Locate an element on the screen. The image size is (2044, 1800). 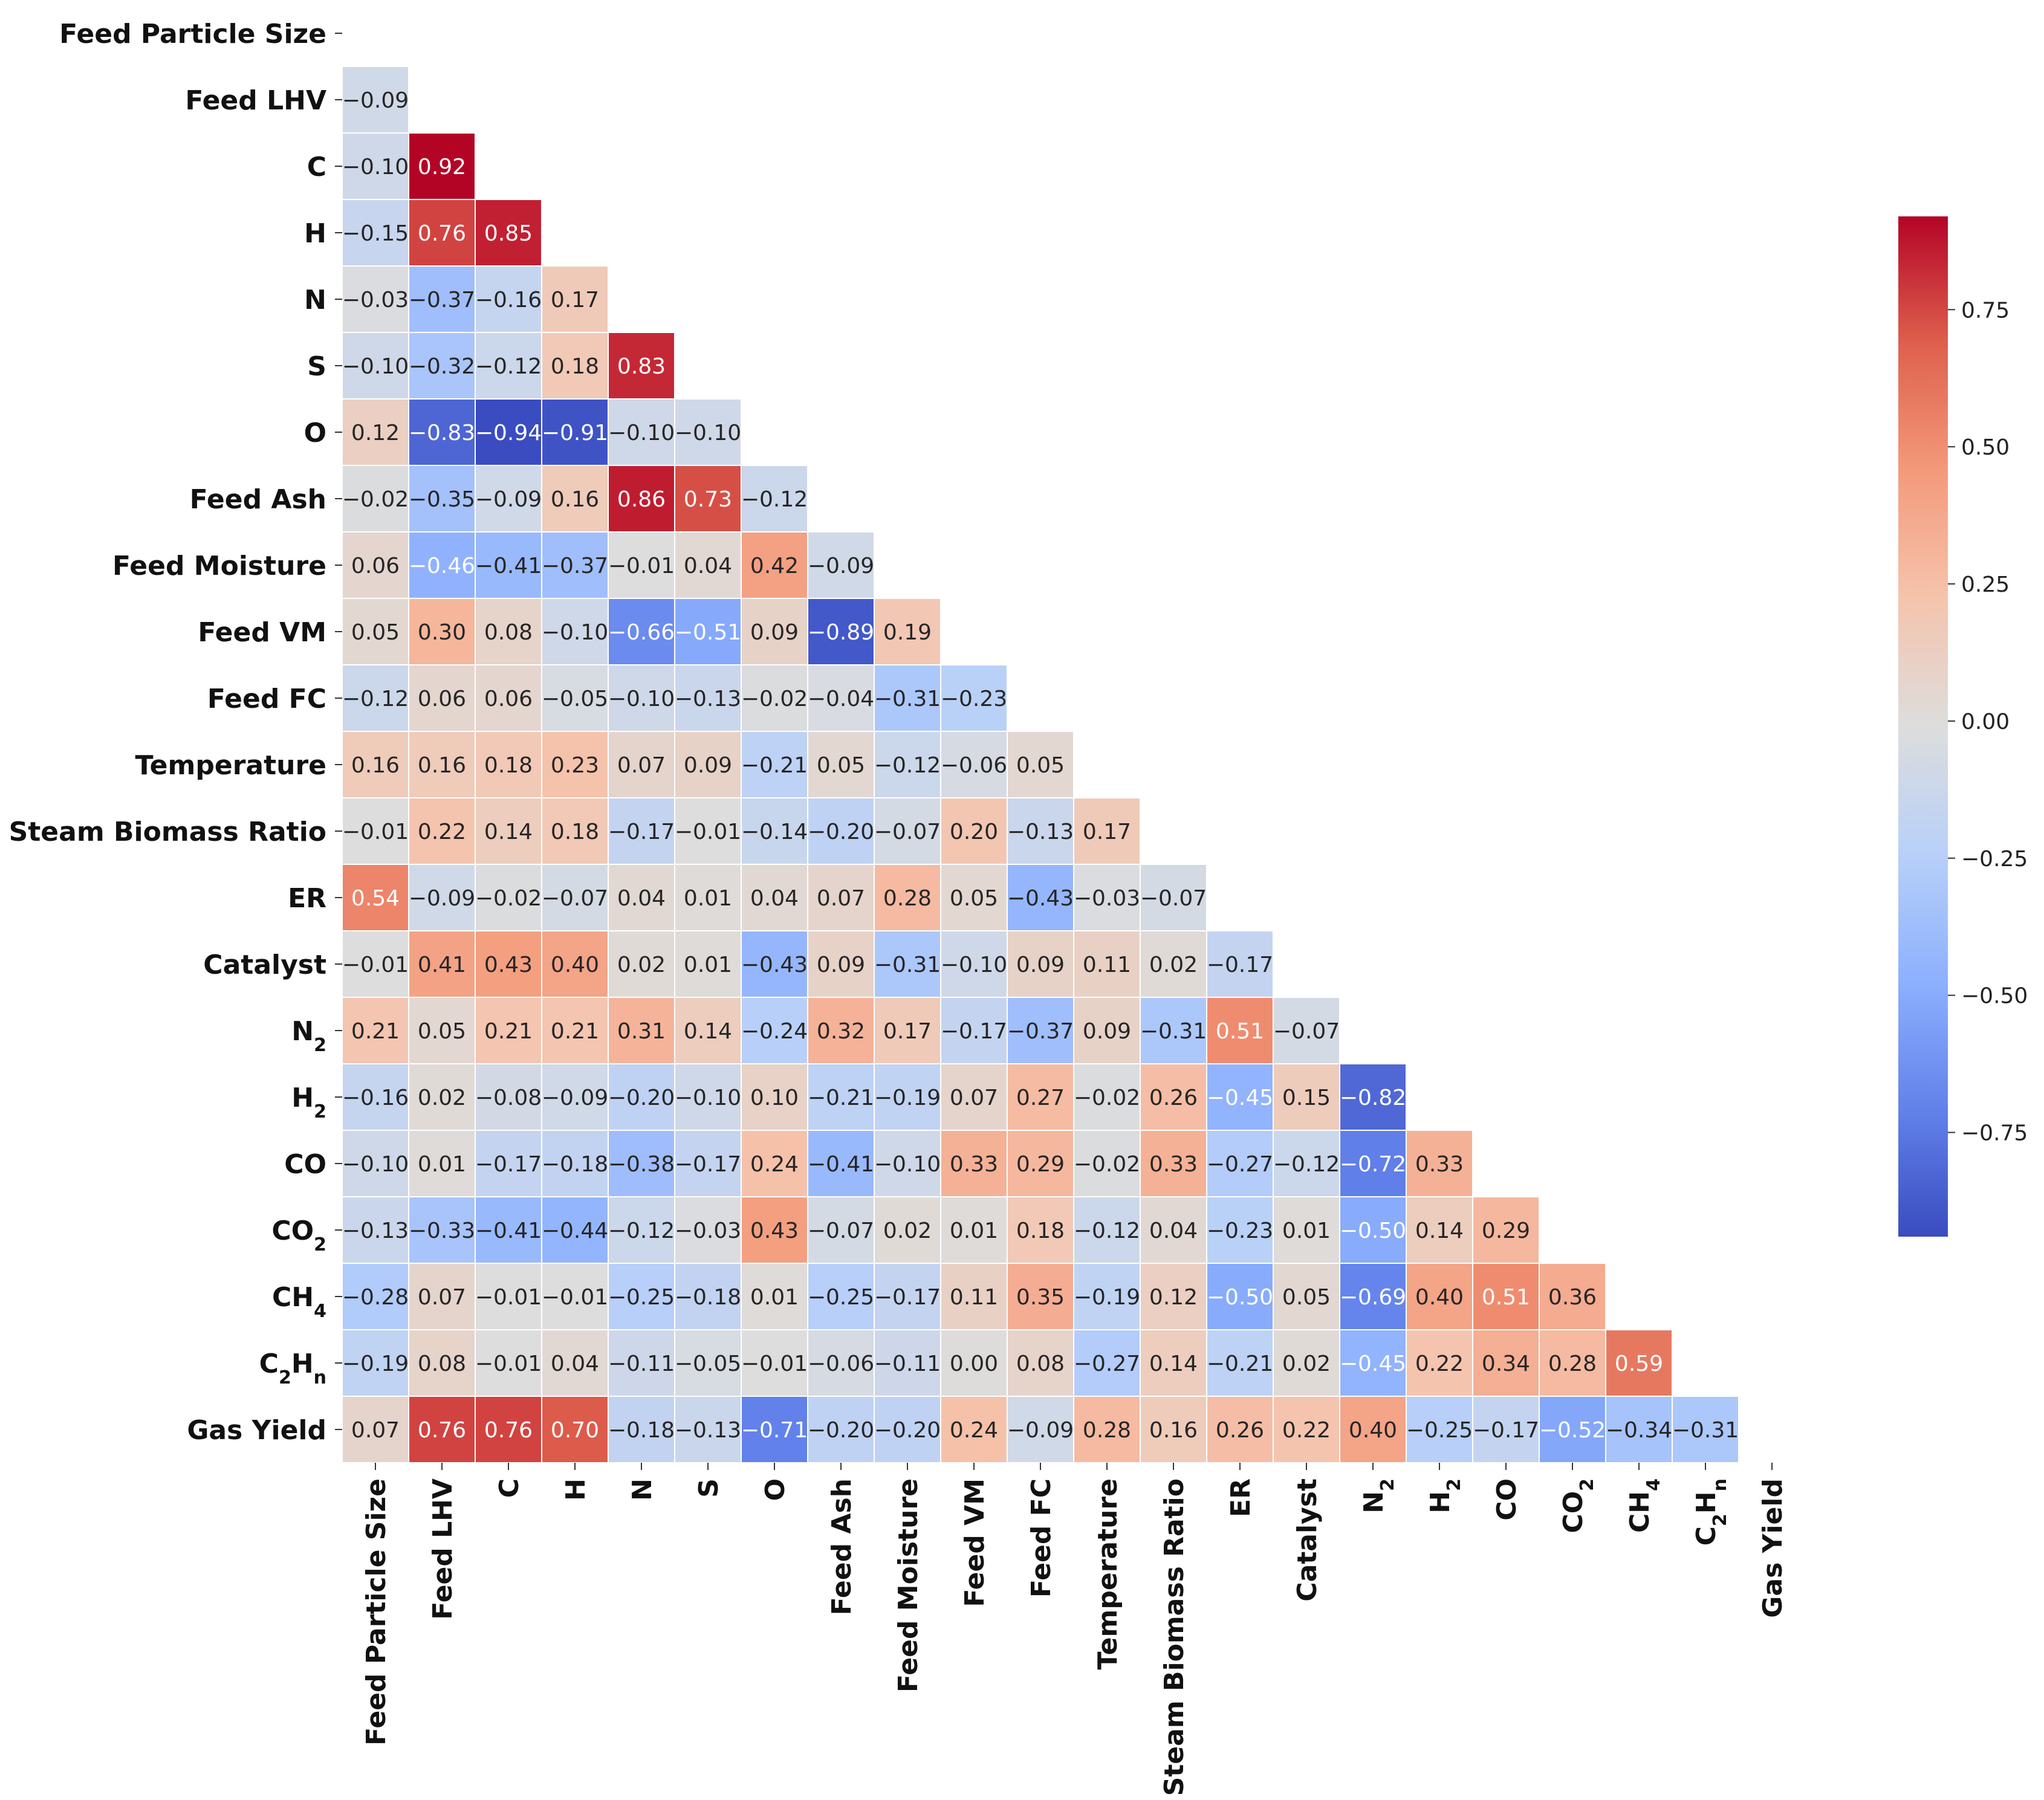
heatmap-cell-catalyst-feed-fc is located at coordinates (1040, 964).